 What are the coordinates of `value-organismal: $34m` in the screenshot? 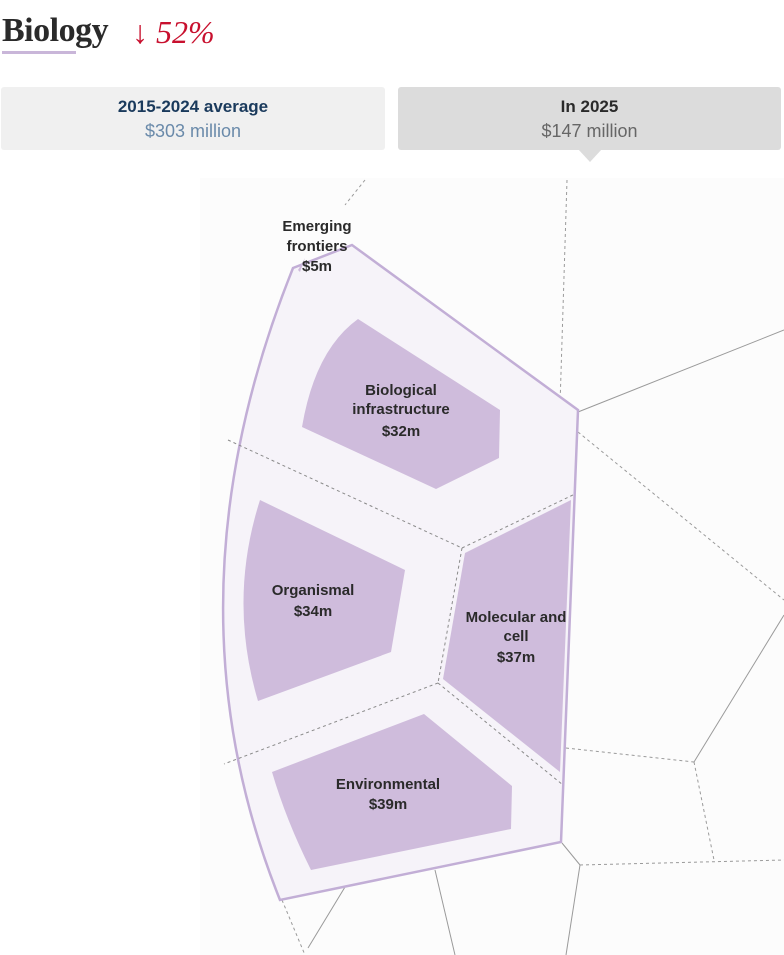 It's located at (313, 611).